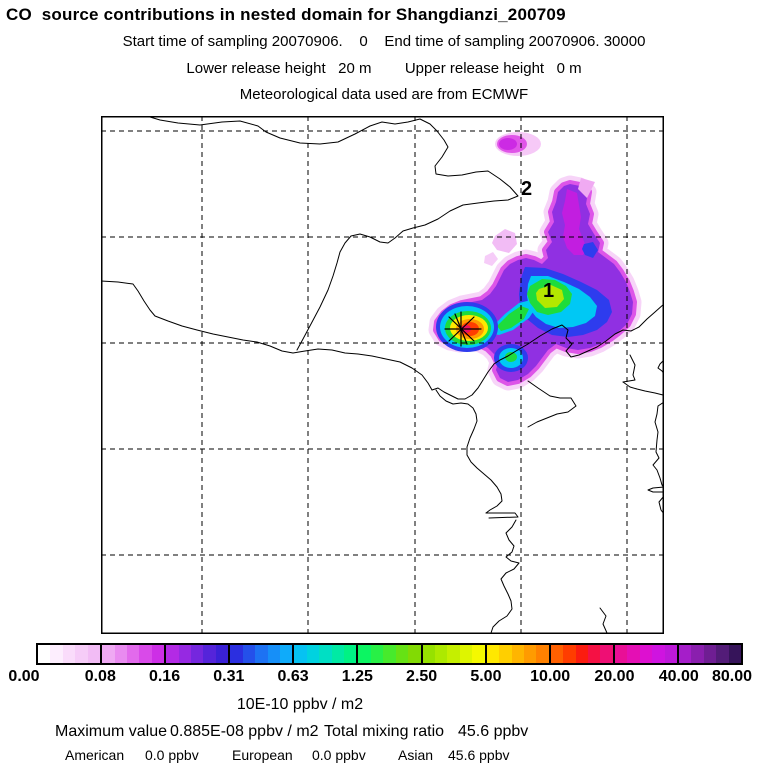 This screenshot has width=768, height=768. Describe the element at coordinates (590, 250) in the screenshot. I see `plume-arm-blue-spot` at that location.